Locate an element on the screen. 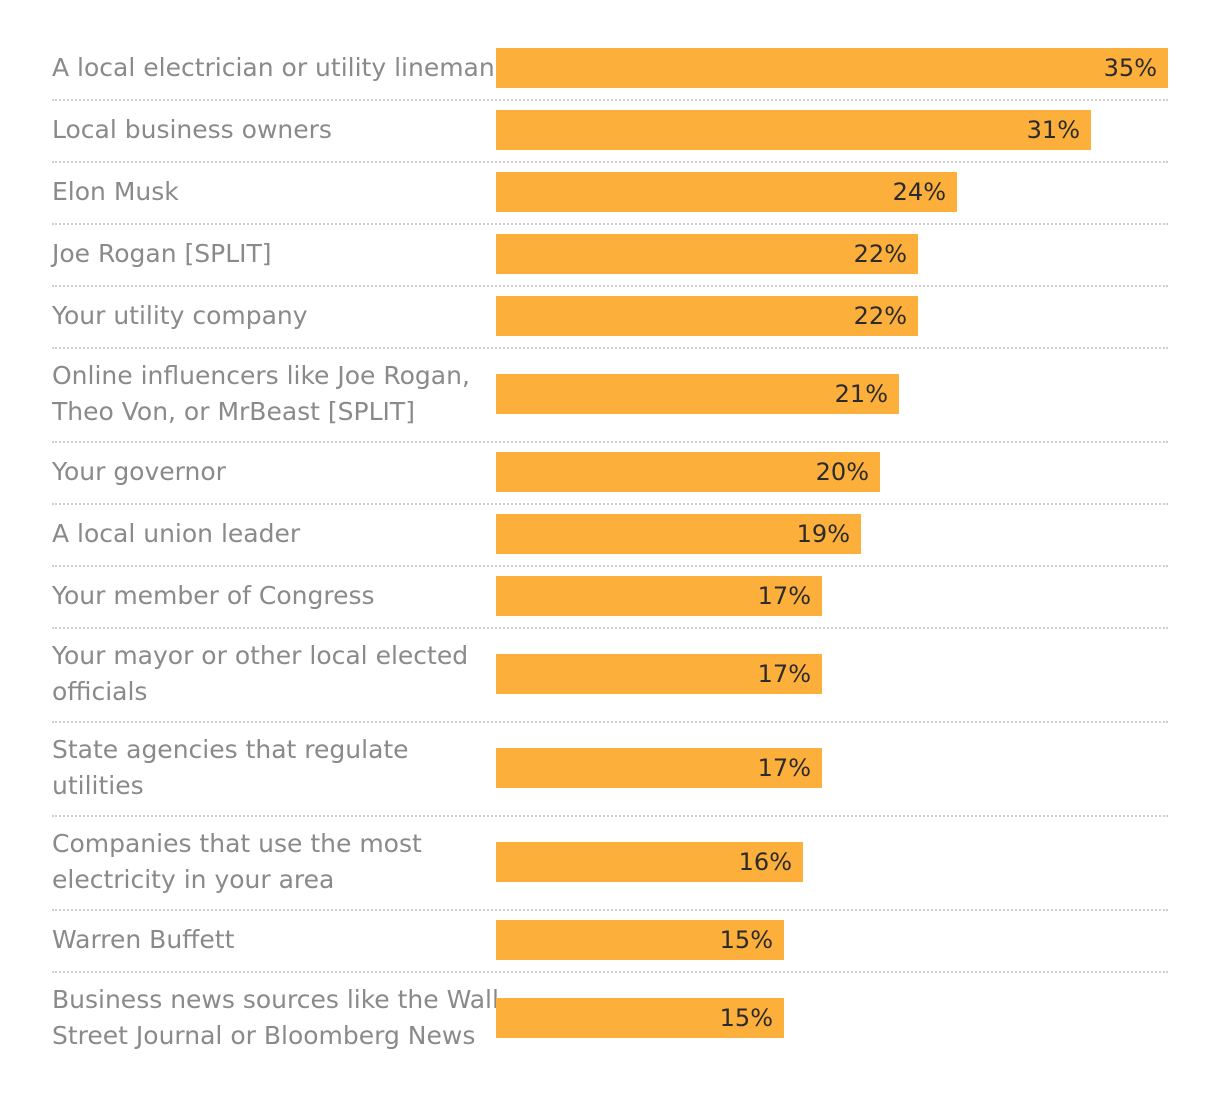 This screenshot has width=1220, height=1106. category-label-line: State agencies that regulate is located at coordinates (230, 749).